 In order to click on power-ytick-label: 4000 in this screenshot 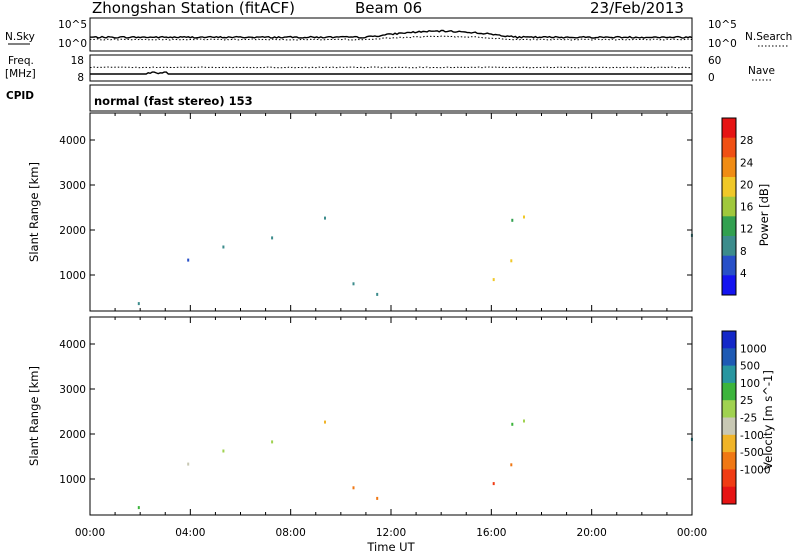, I will do `click(72, 141)`.